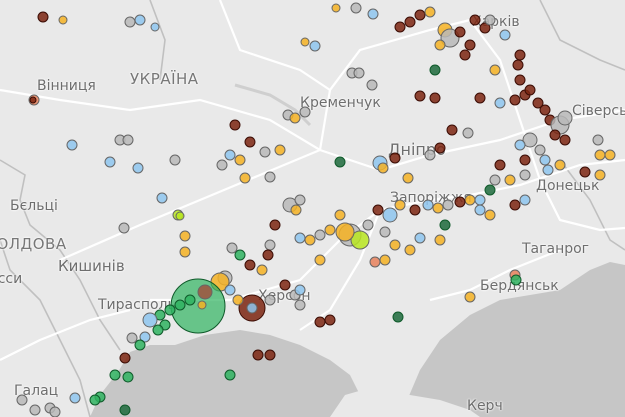 This screenshot has width=625, height=417. Describe the element at coordinates (205, 292) in the screenshot. I see `event-marker-brown` at that location.